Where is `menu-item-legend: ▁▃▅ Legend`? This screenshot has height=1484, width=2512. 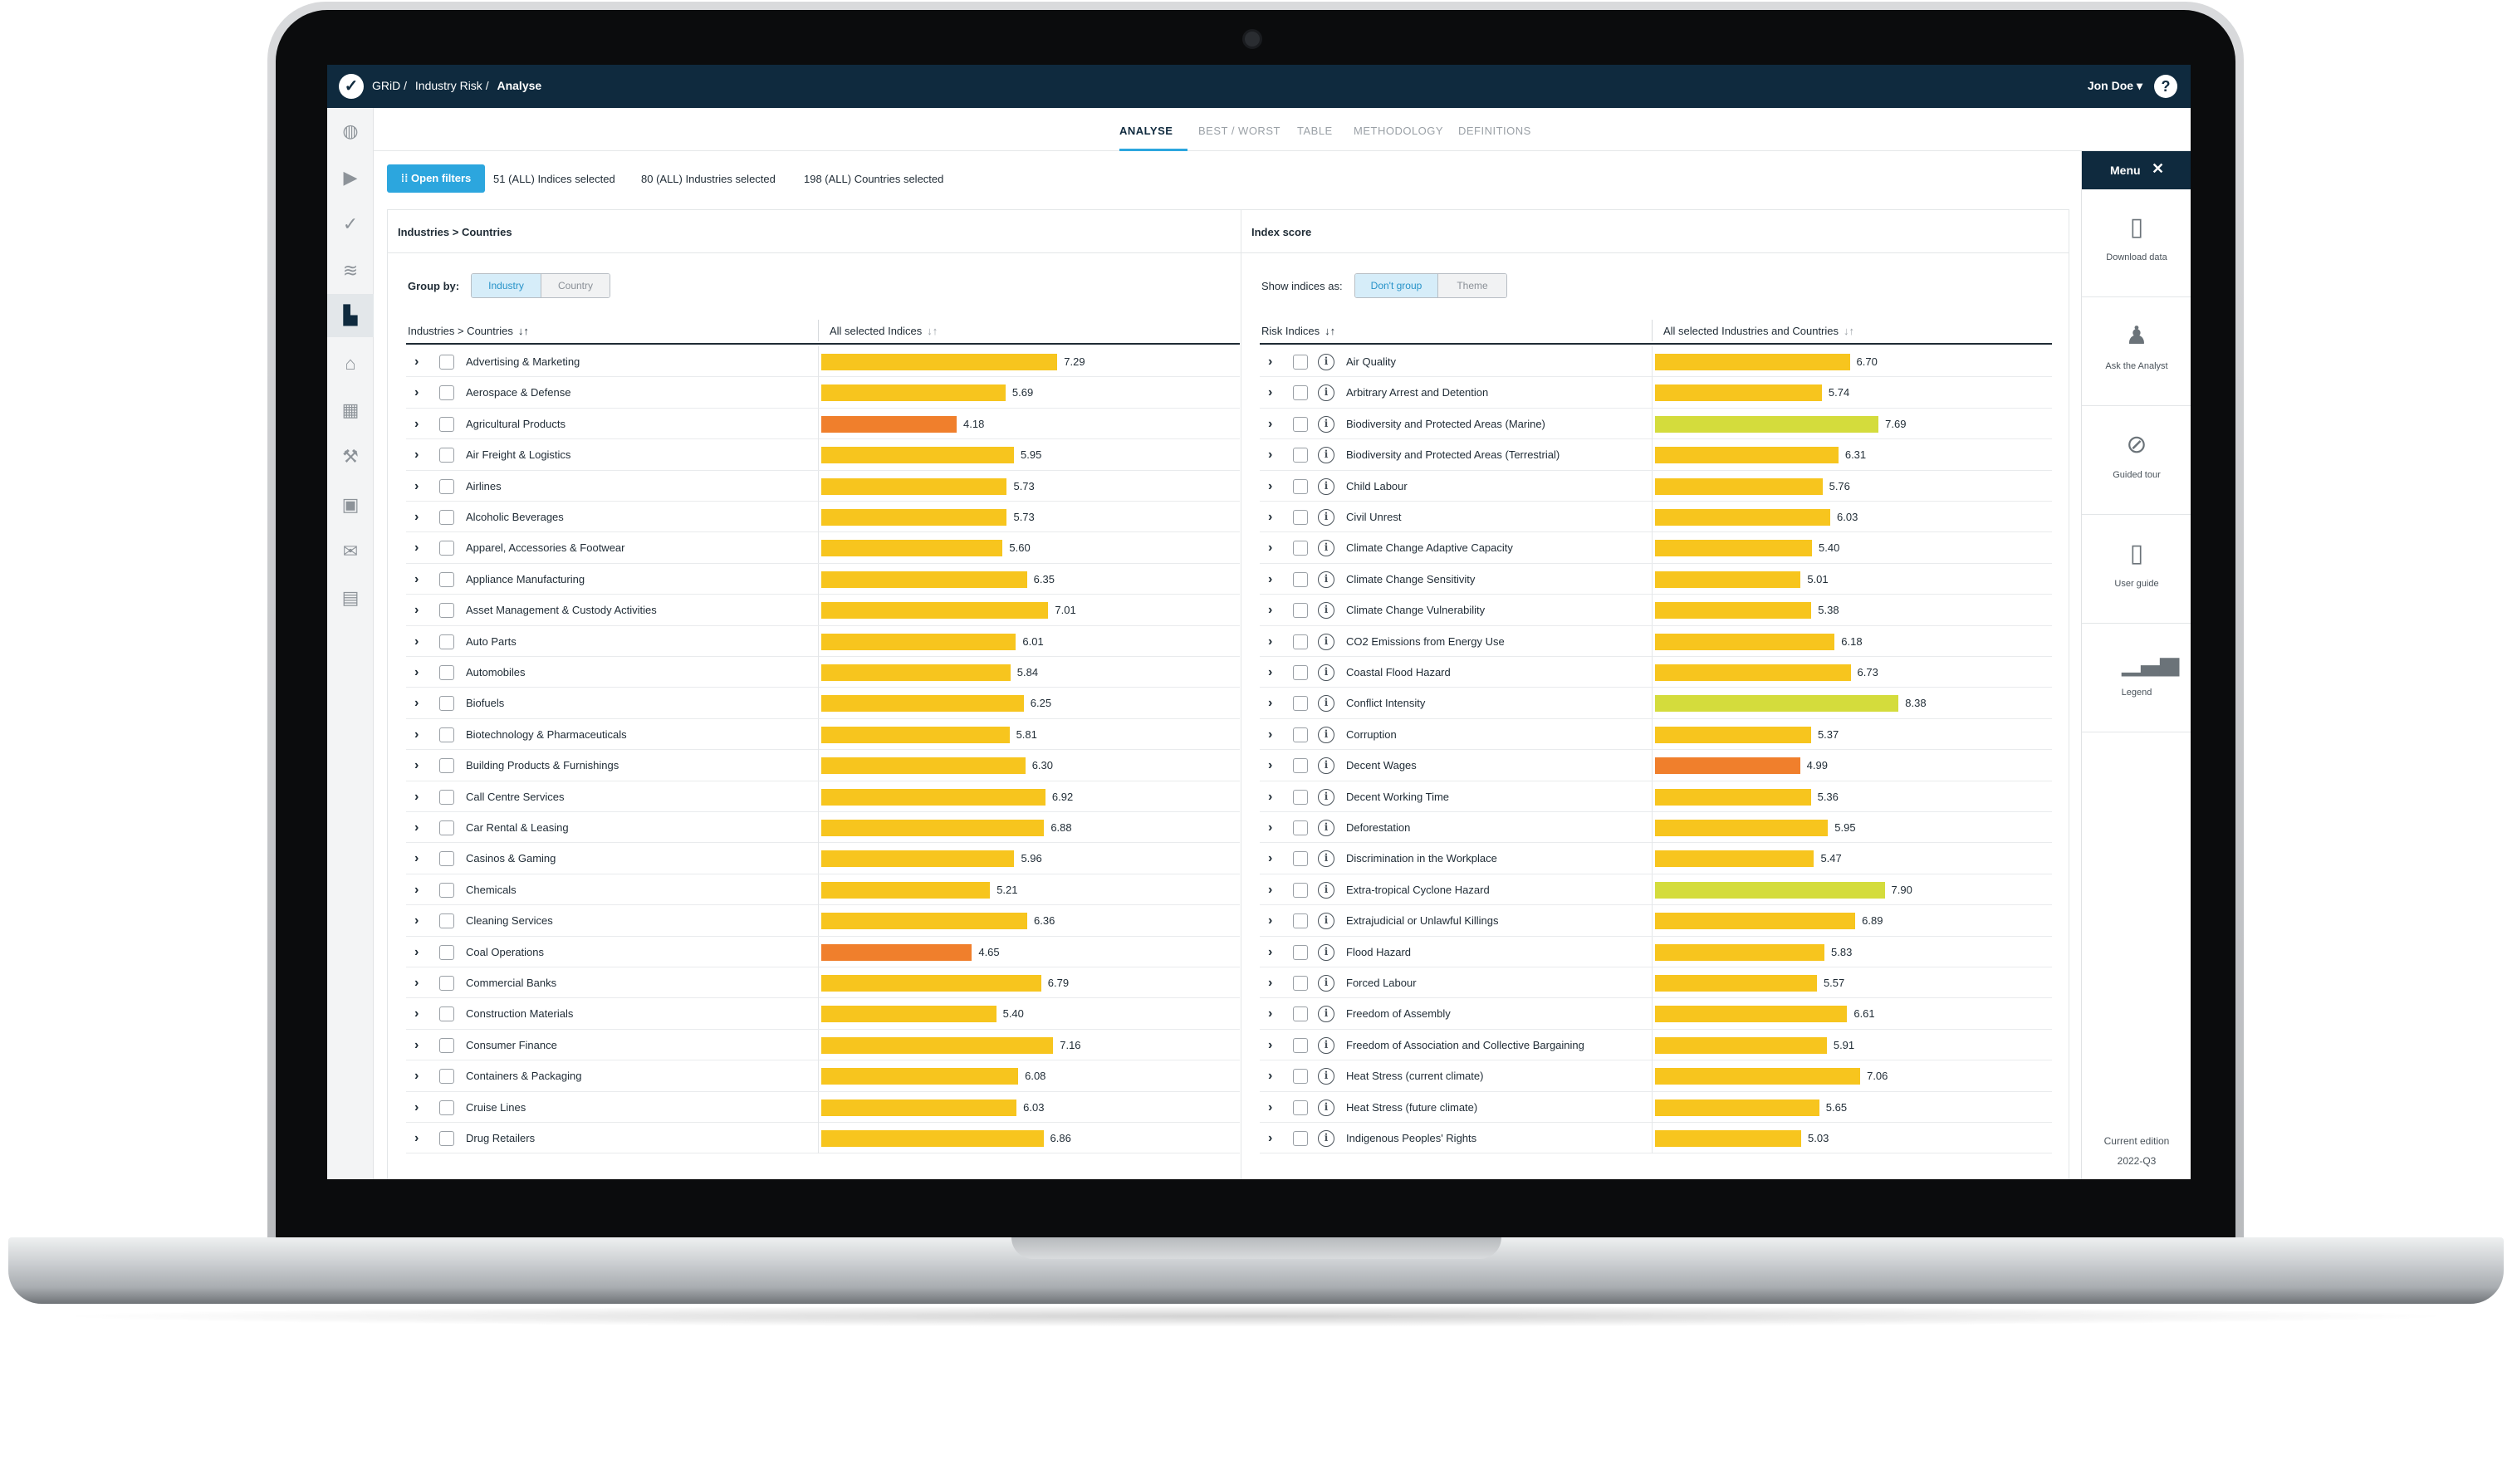
menu-item-legend: ▁▃▅ Legend is located at coordinates (2136, 678).